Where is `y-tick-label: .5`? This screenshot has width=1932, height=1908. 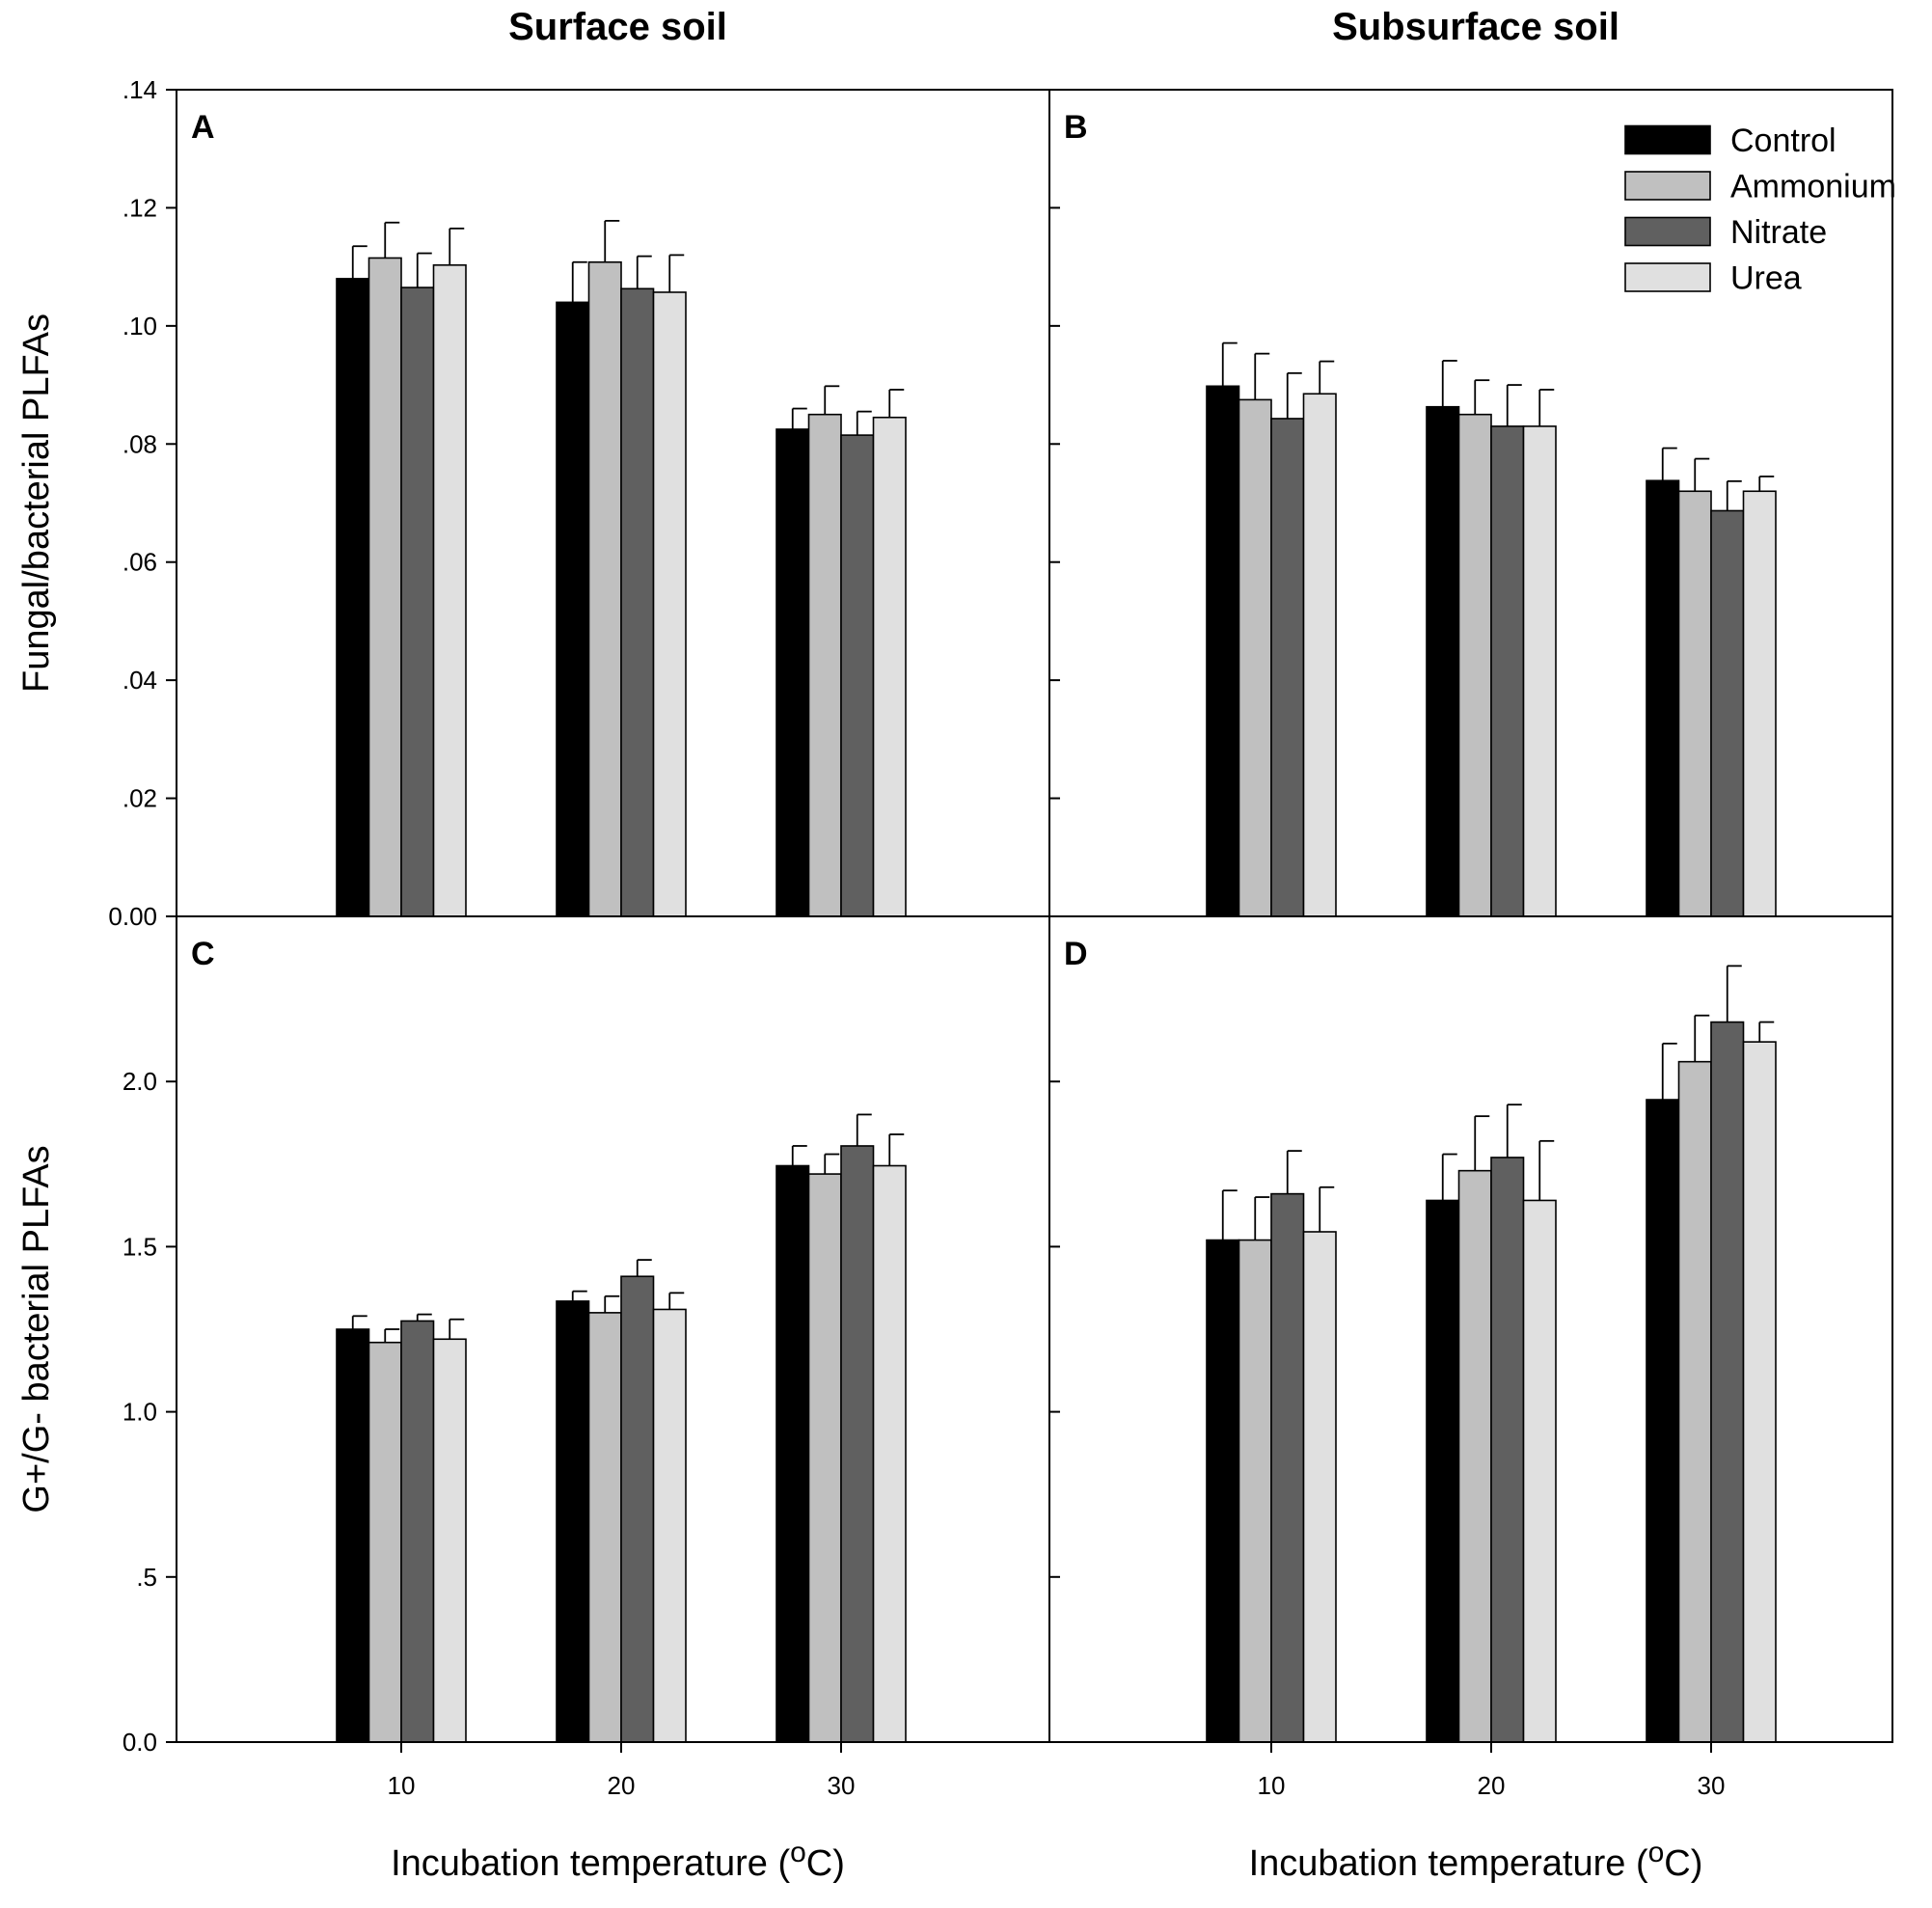
y-tick-label: .5 is located at coordinates (146, 1577).